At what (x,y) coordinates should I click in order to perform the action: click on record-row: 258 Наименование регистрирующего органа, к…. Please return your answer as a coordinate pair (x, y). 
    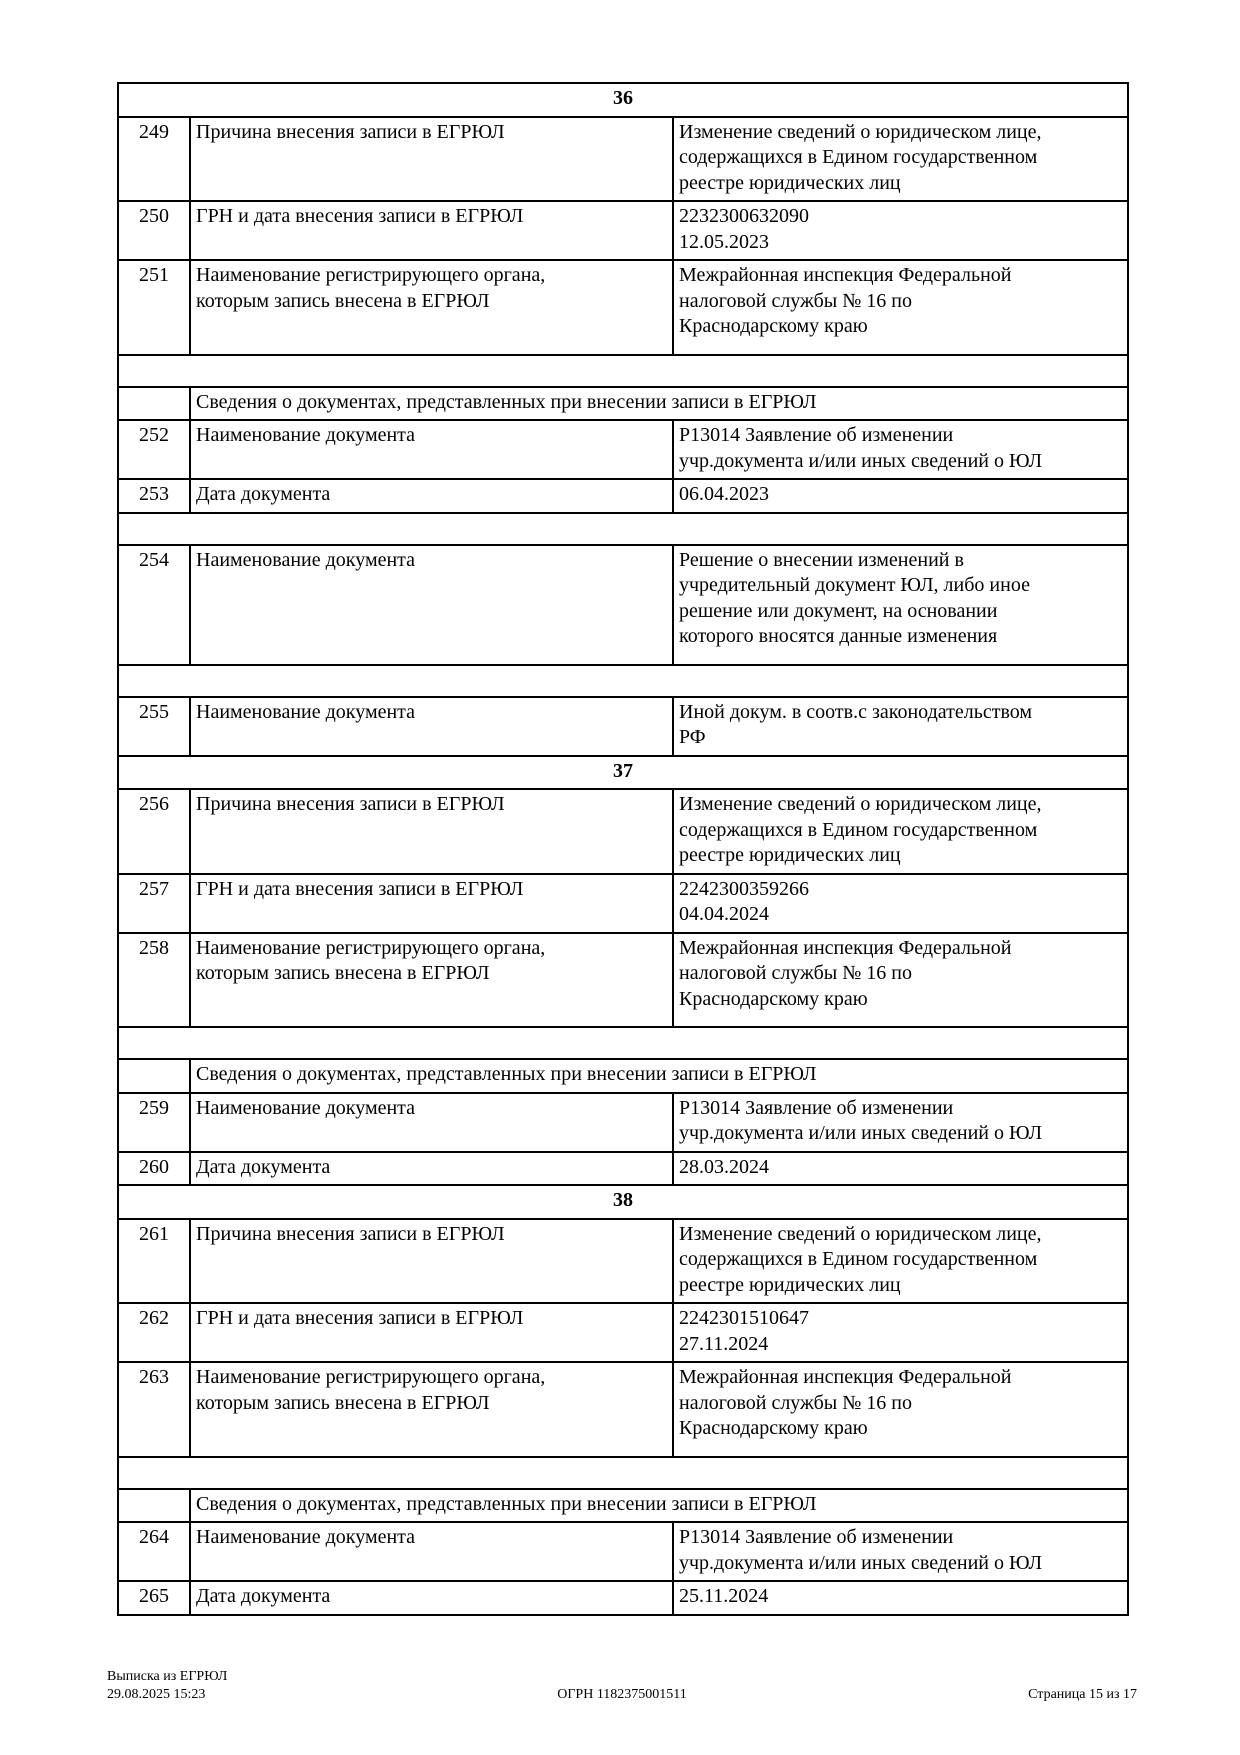
    Looking at the image, I should click on (623, 979).